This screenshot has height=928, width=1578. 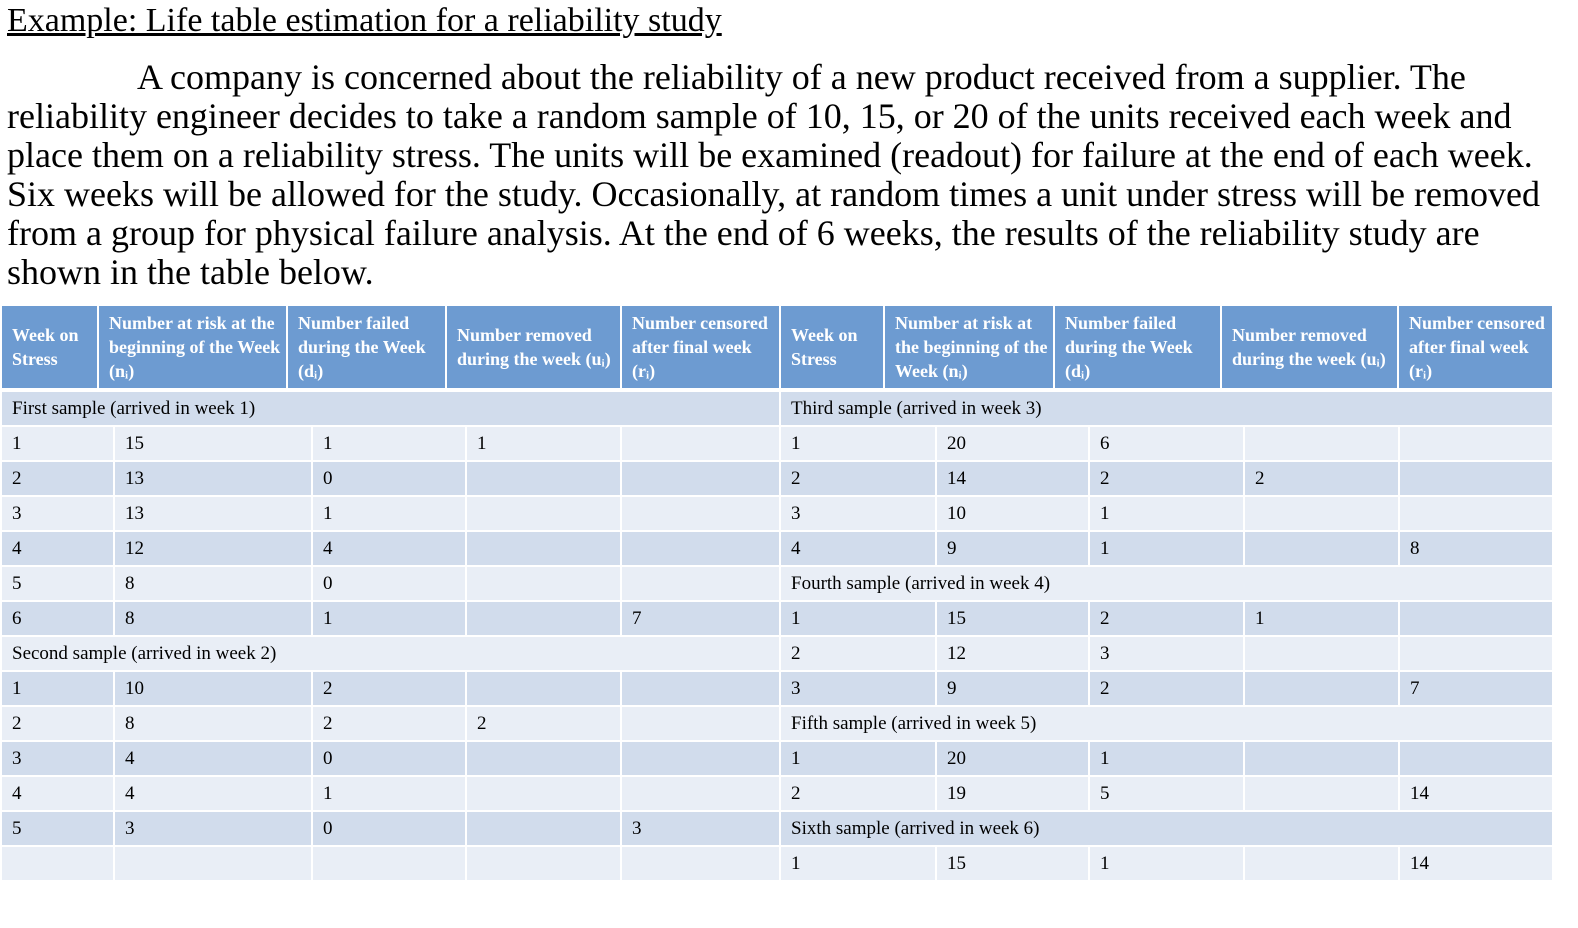 I want to click on table-row: 2 13 0 2 14 2 2, so click(x=777, y=478).